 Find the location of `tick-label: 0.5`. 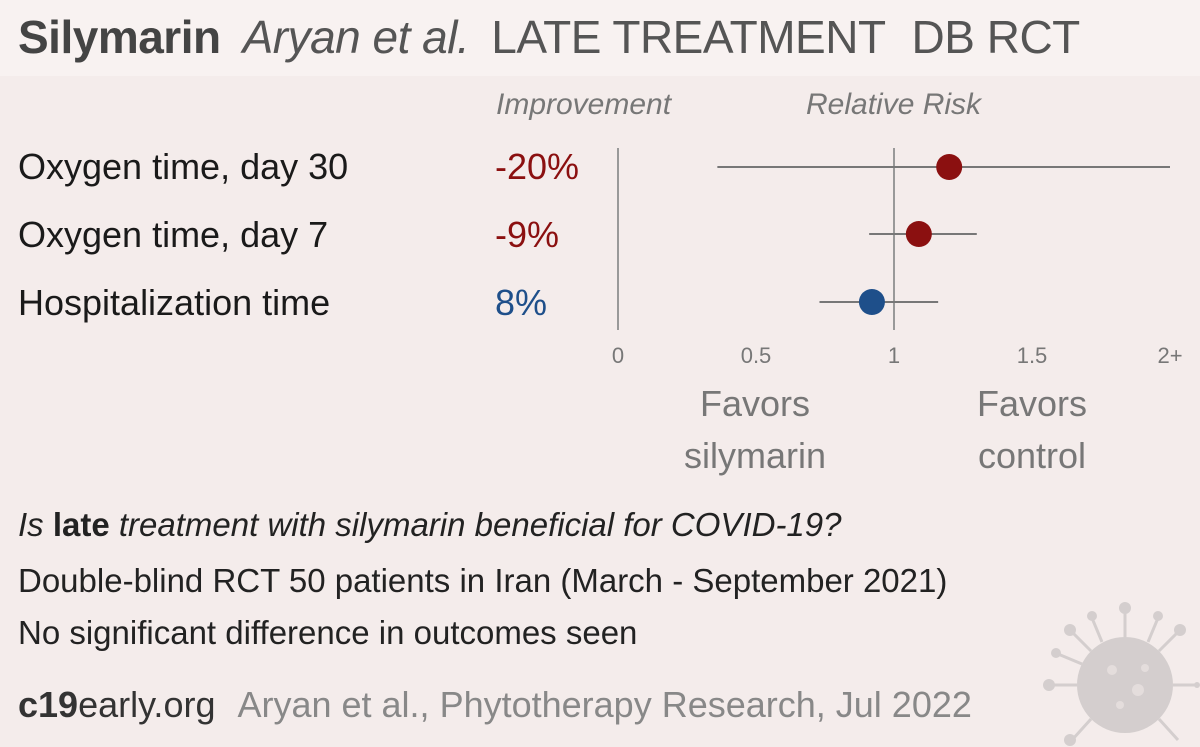

tick-label: 0.5 is located at coordinates (756, 355).